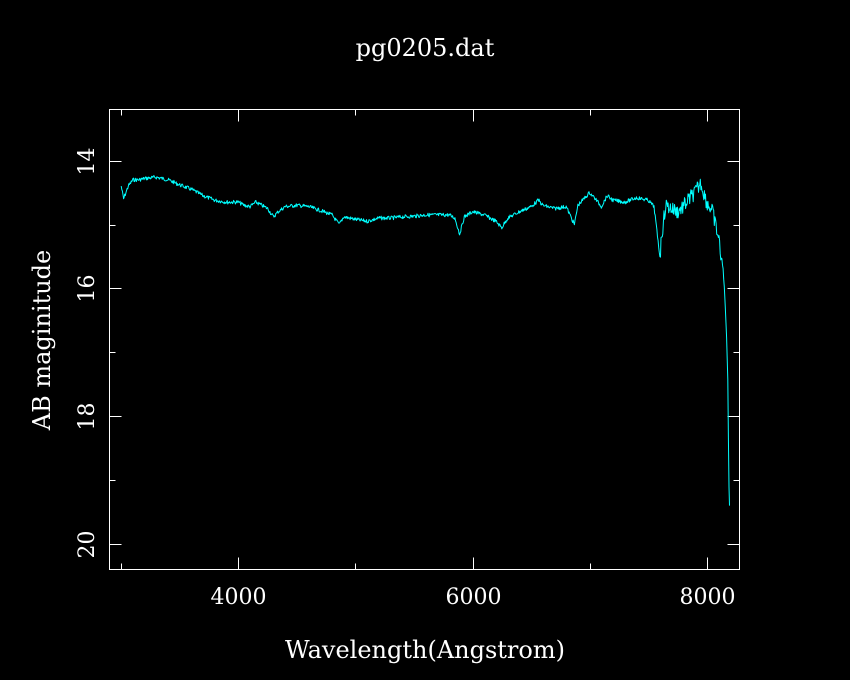 The height and width of the screenshot is (680, 850). What do you see at coordinates (87, 417) in the screenshot?
I see `y-tick-label: 18` at bounding box center [87, 417].